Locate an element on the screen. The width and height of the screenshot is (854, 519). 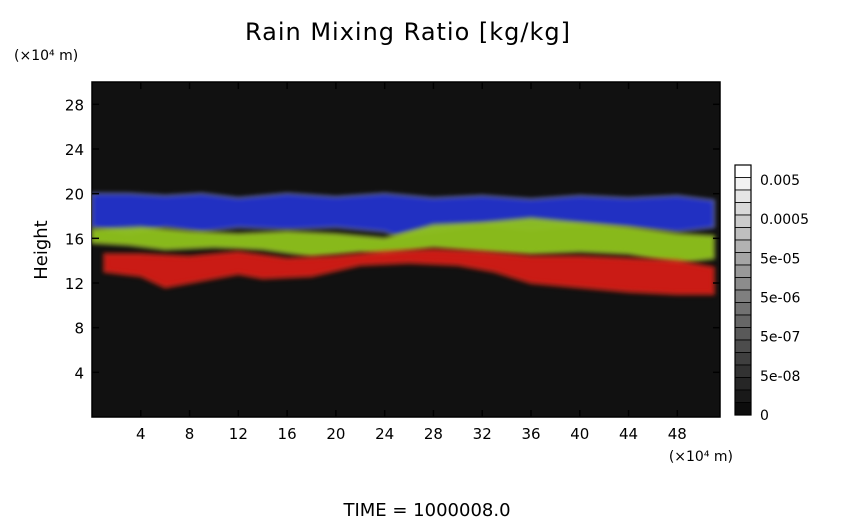
colorbar-frame is located at coordinates (743, 290).